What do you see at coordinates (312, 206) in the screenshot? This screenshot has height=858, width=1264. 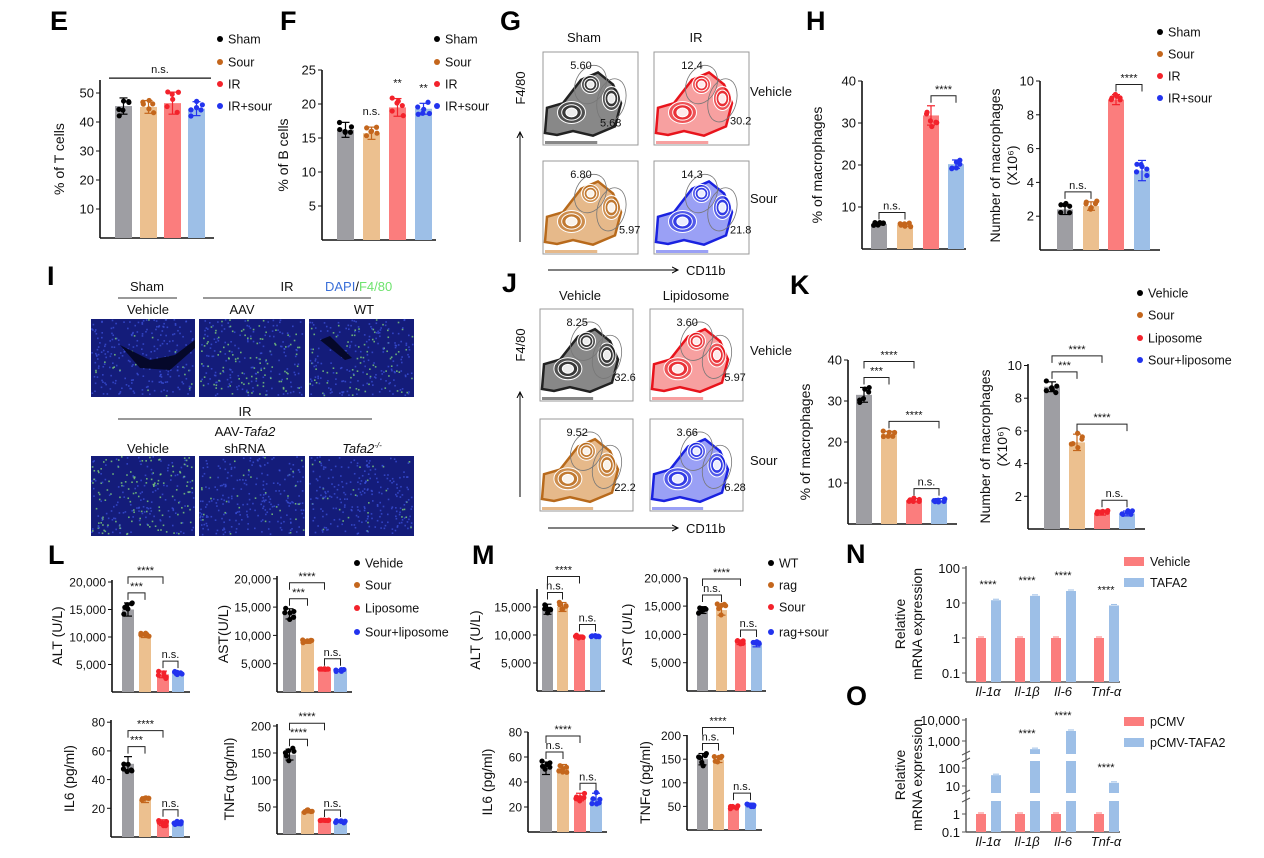 I see `y-tick-label: 5` at bounding box center [312, 206].